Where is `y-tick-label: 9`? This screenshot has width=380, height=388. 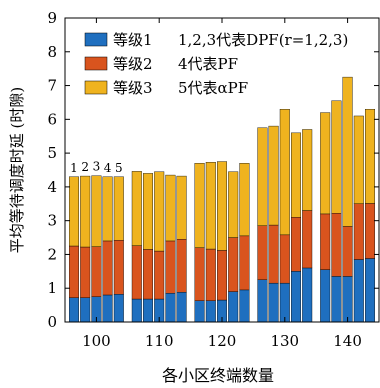 y-tick-label: 9 is located at coordinates (52, 18).